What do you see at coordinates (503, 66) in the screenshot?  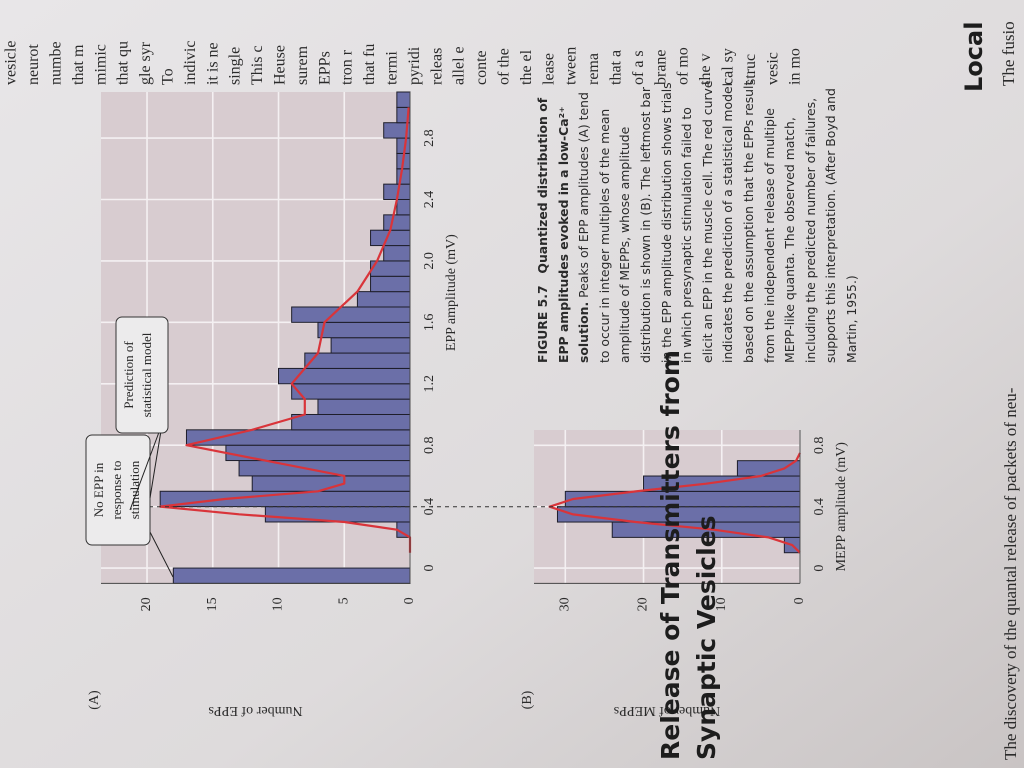 I see `column-text: of the` at bounding box center [503, 66].